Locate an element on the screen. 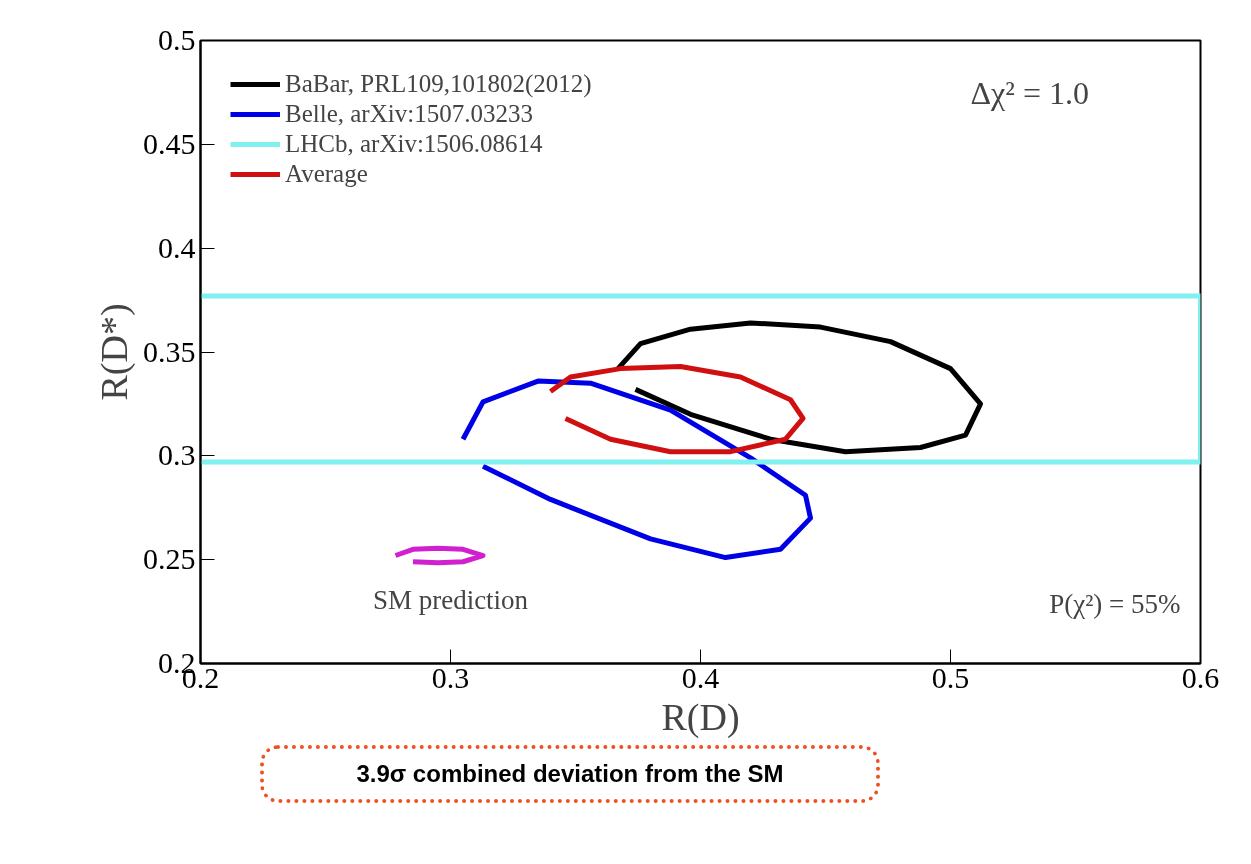 Image resolution: width=1251 pixels, height=864 pixels. x-tick-label: 0.4 is located at coordinates (700, 677).